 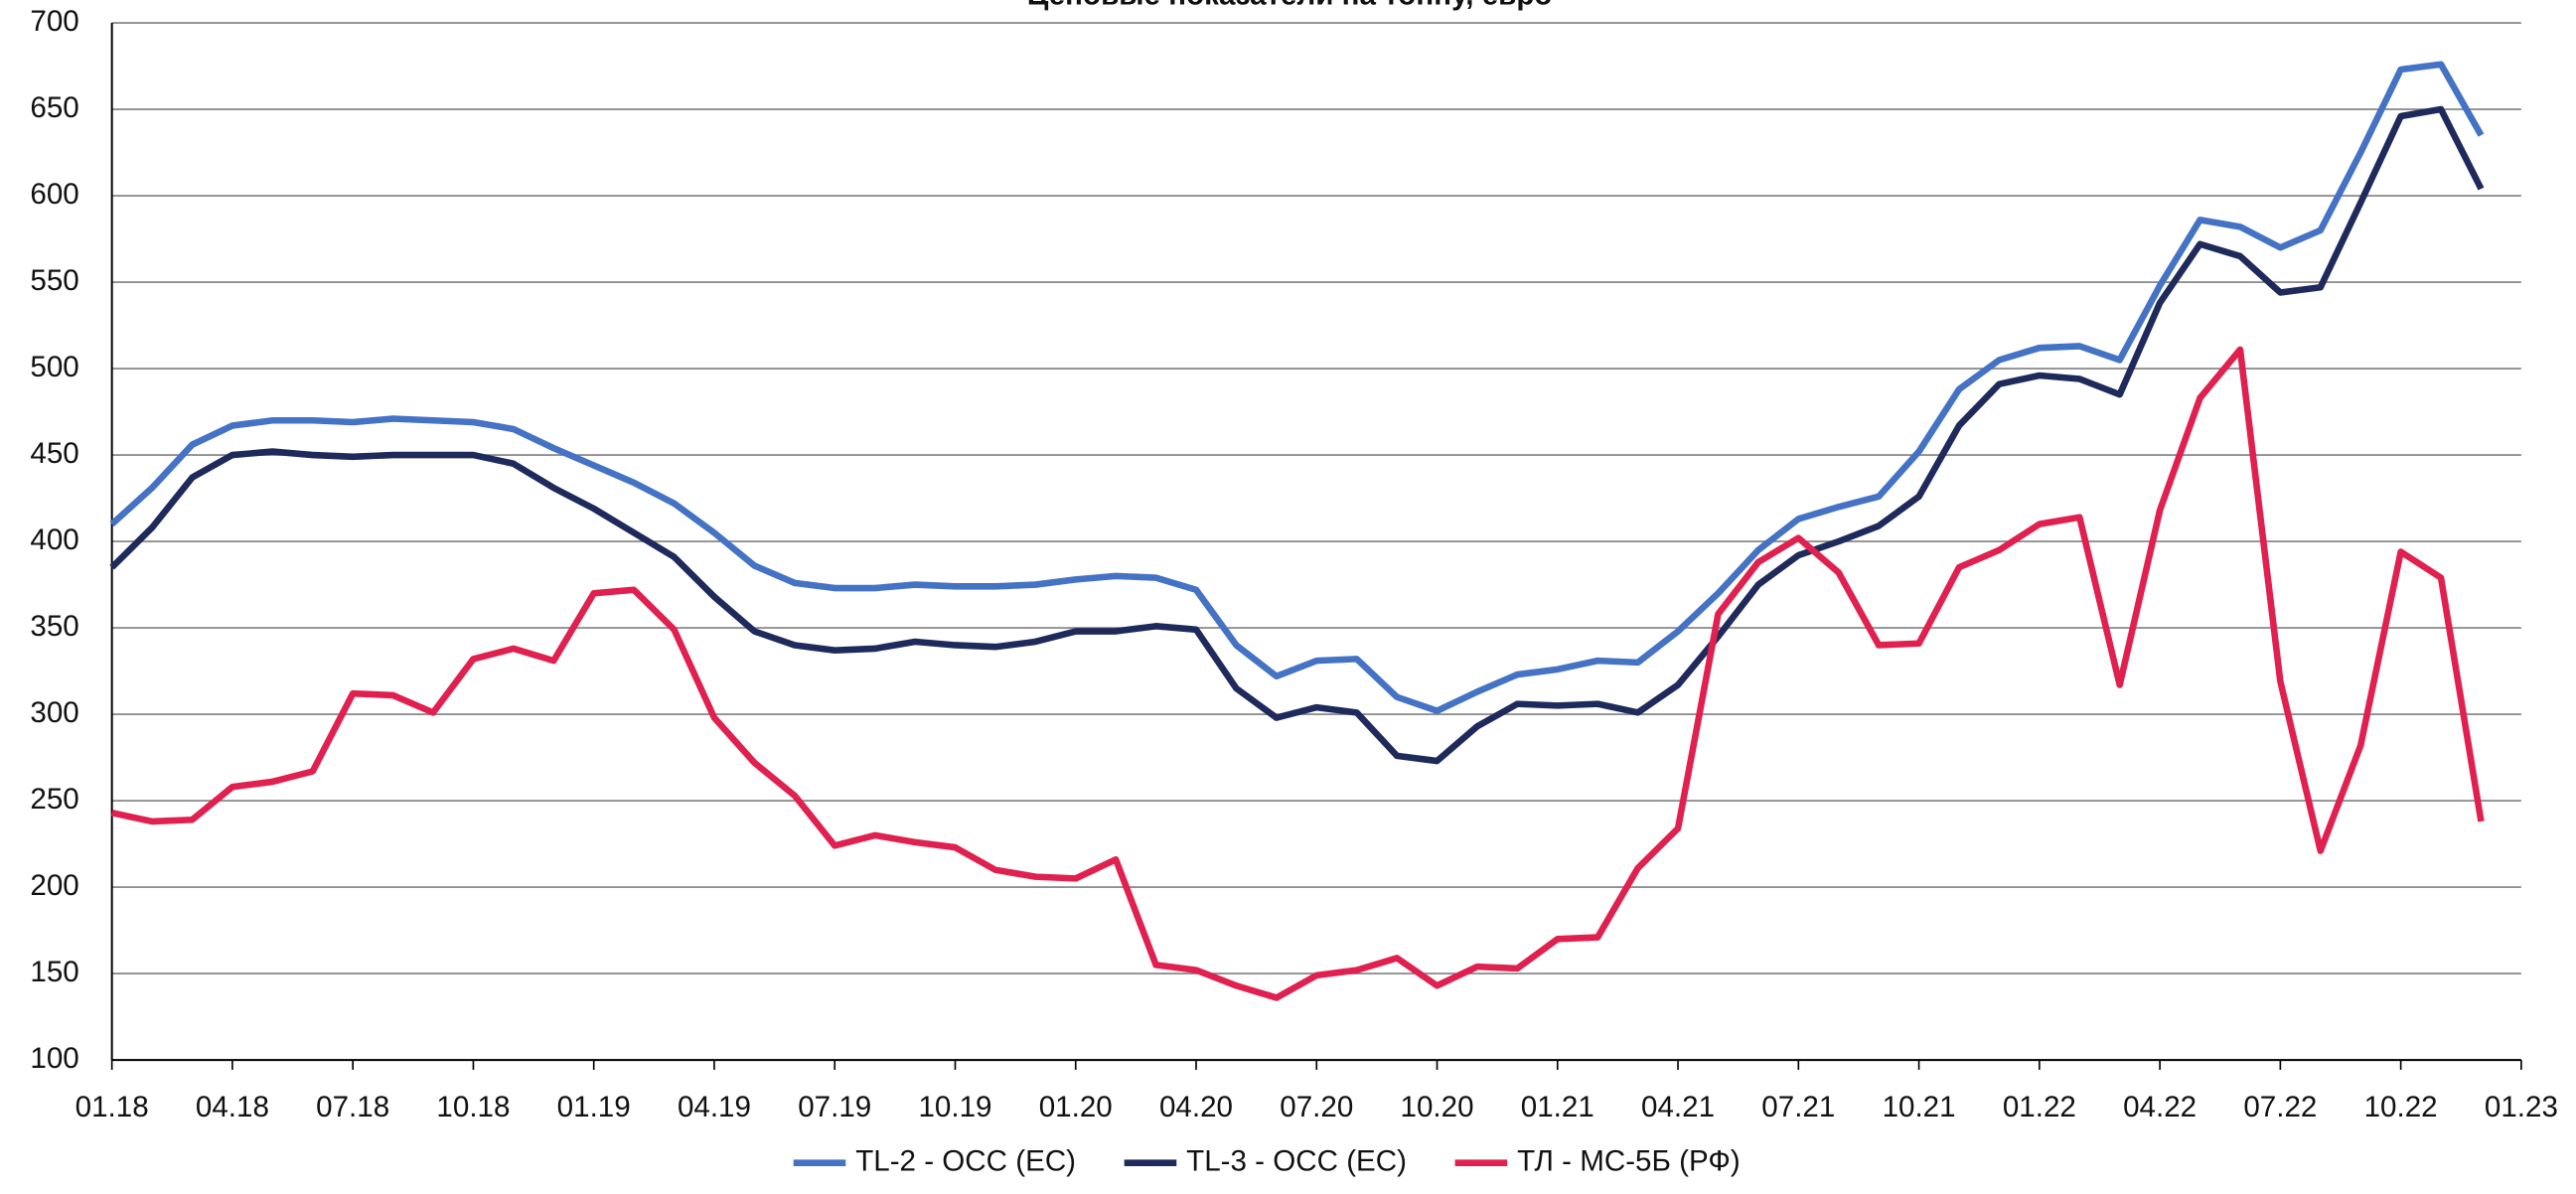 I want to click on y-tick-label: 400, so click(x=54, y=539).